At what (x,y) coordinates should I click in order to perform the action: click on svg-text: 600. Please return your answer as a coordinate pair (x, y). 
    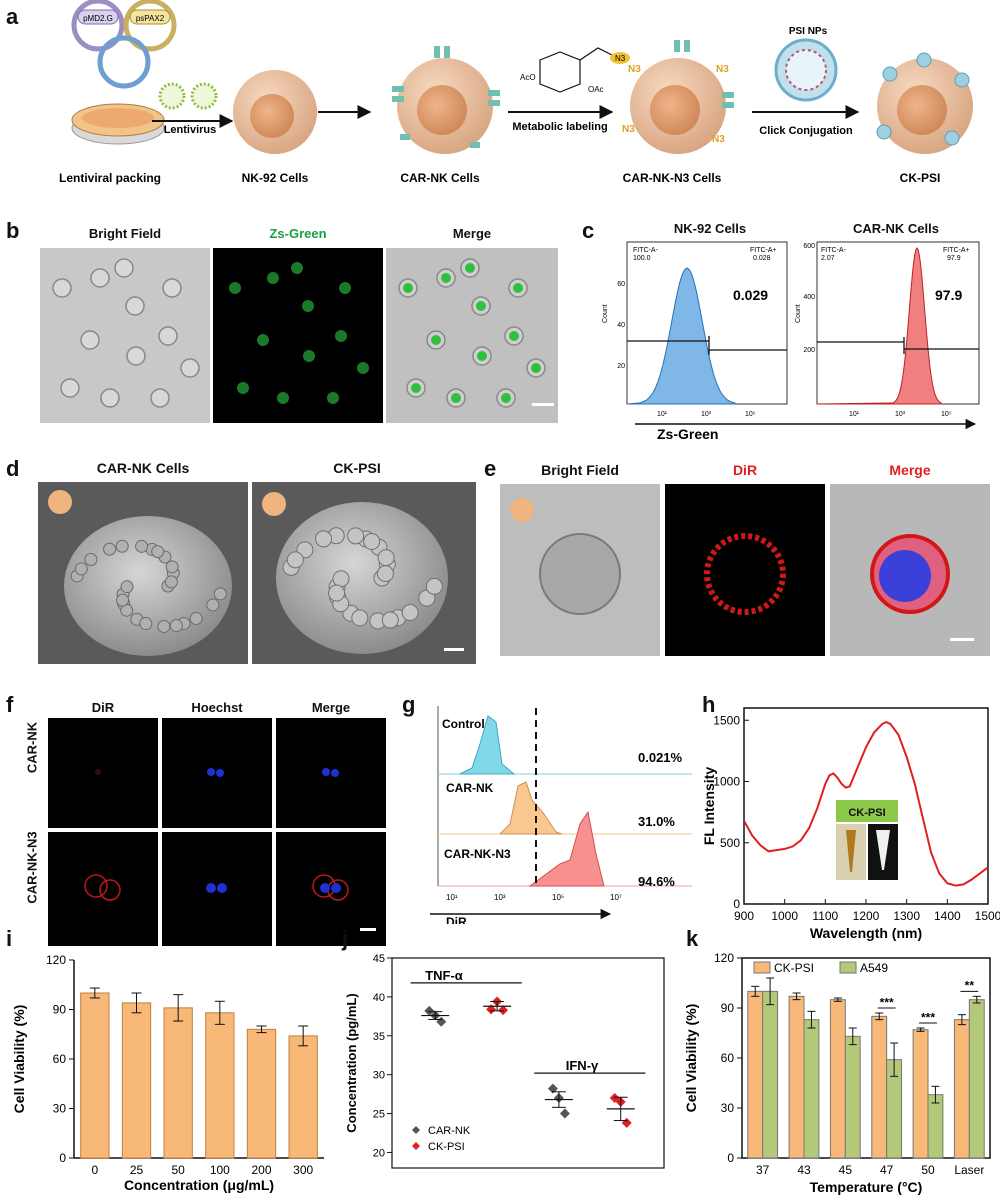
    Looking at the image, I should click on (809, 246).